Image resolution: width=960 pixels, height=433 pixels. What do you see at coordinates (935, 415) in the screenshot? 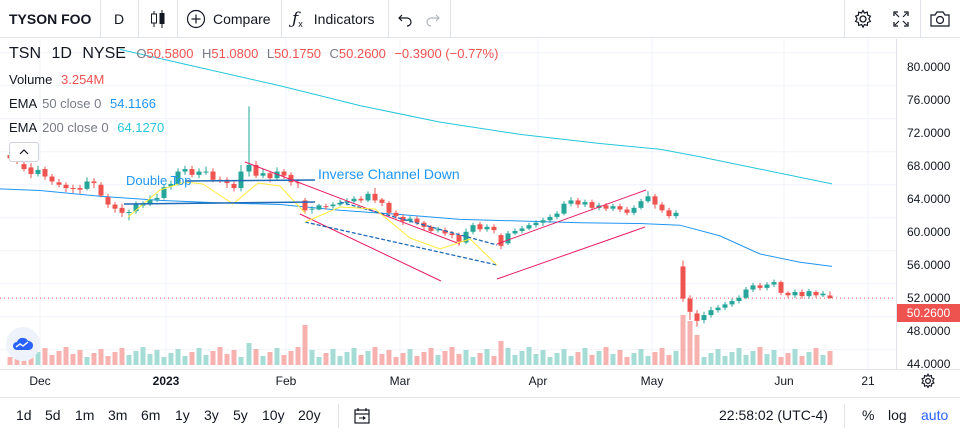
I see `auto-scale-toggle: auto` at bounding box center [935, 415].